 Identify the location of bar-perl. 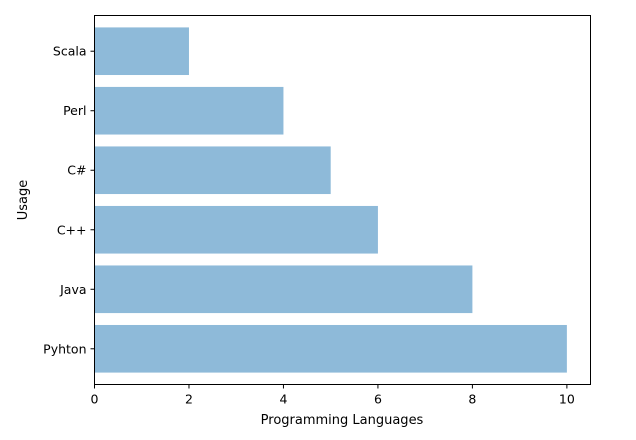
(189, 110).